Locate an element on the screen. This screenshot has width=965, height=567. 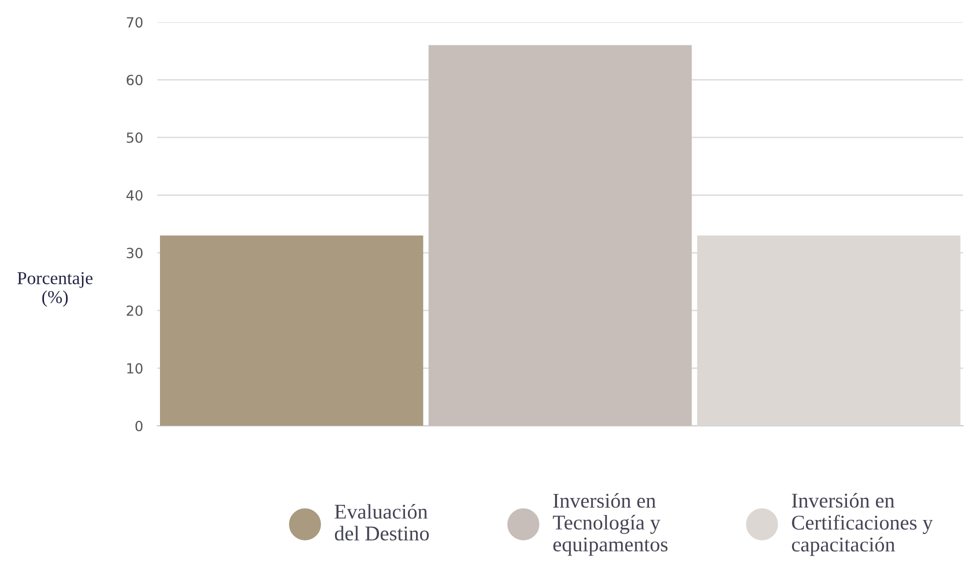
y-tick-label: 10 is located at coordinates (134, 368).